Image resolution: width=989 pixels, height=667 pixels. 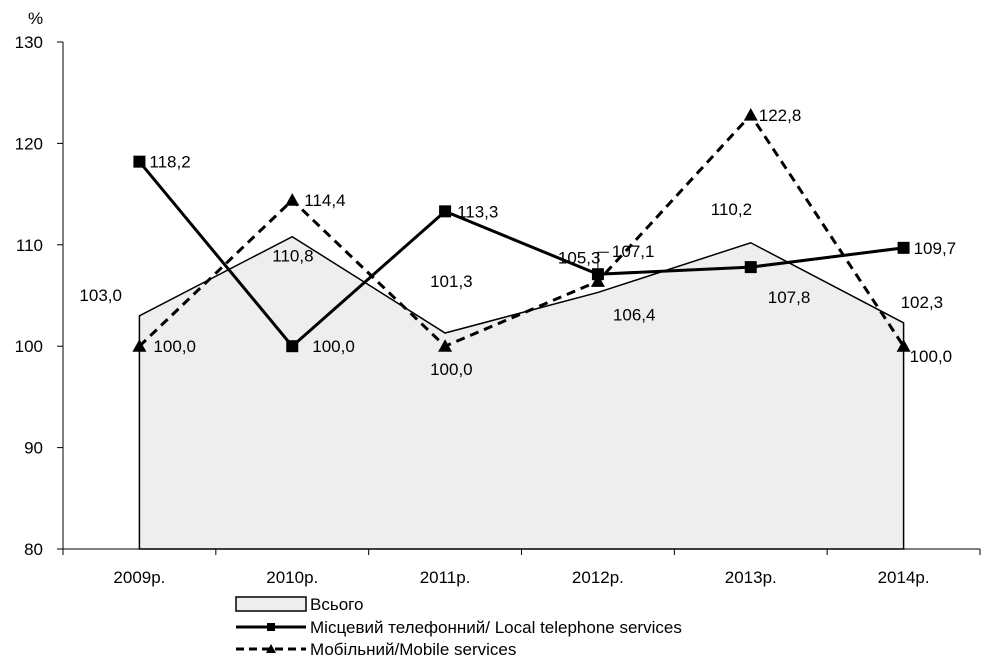 What do you see at coordinates (477, 211) in the screenshot?
I see `local-data-label: 113,3` at bounding box center [477, 211].